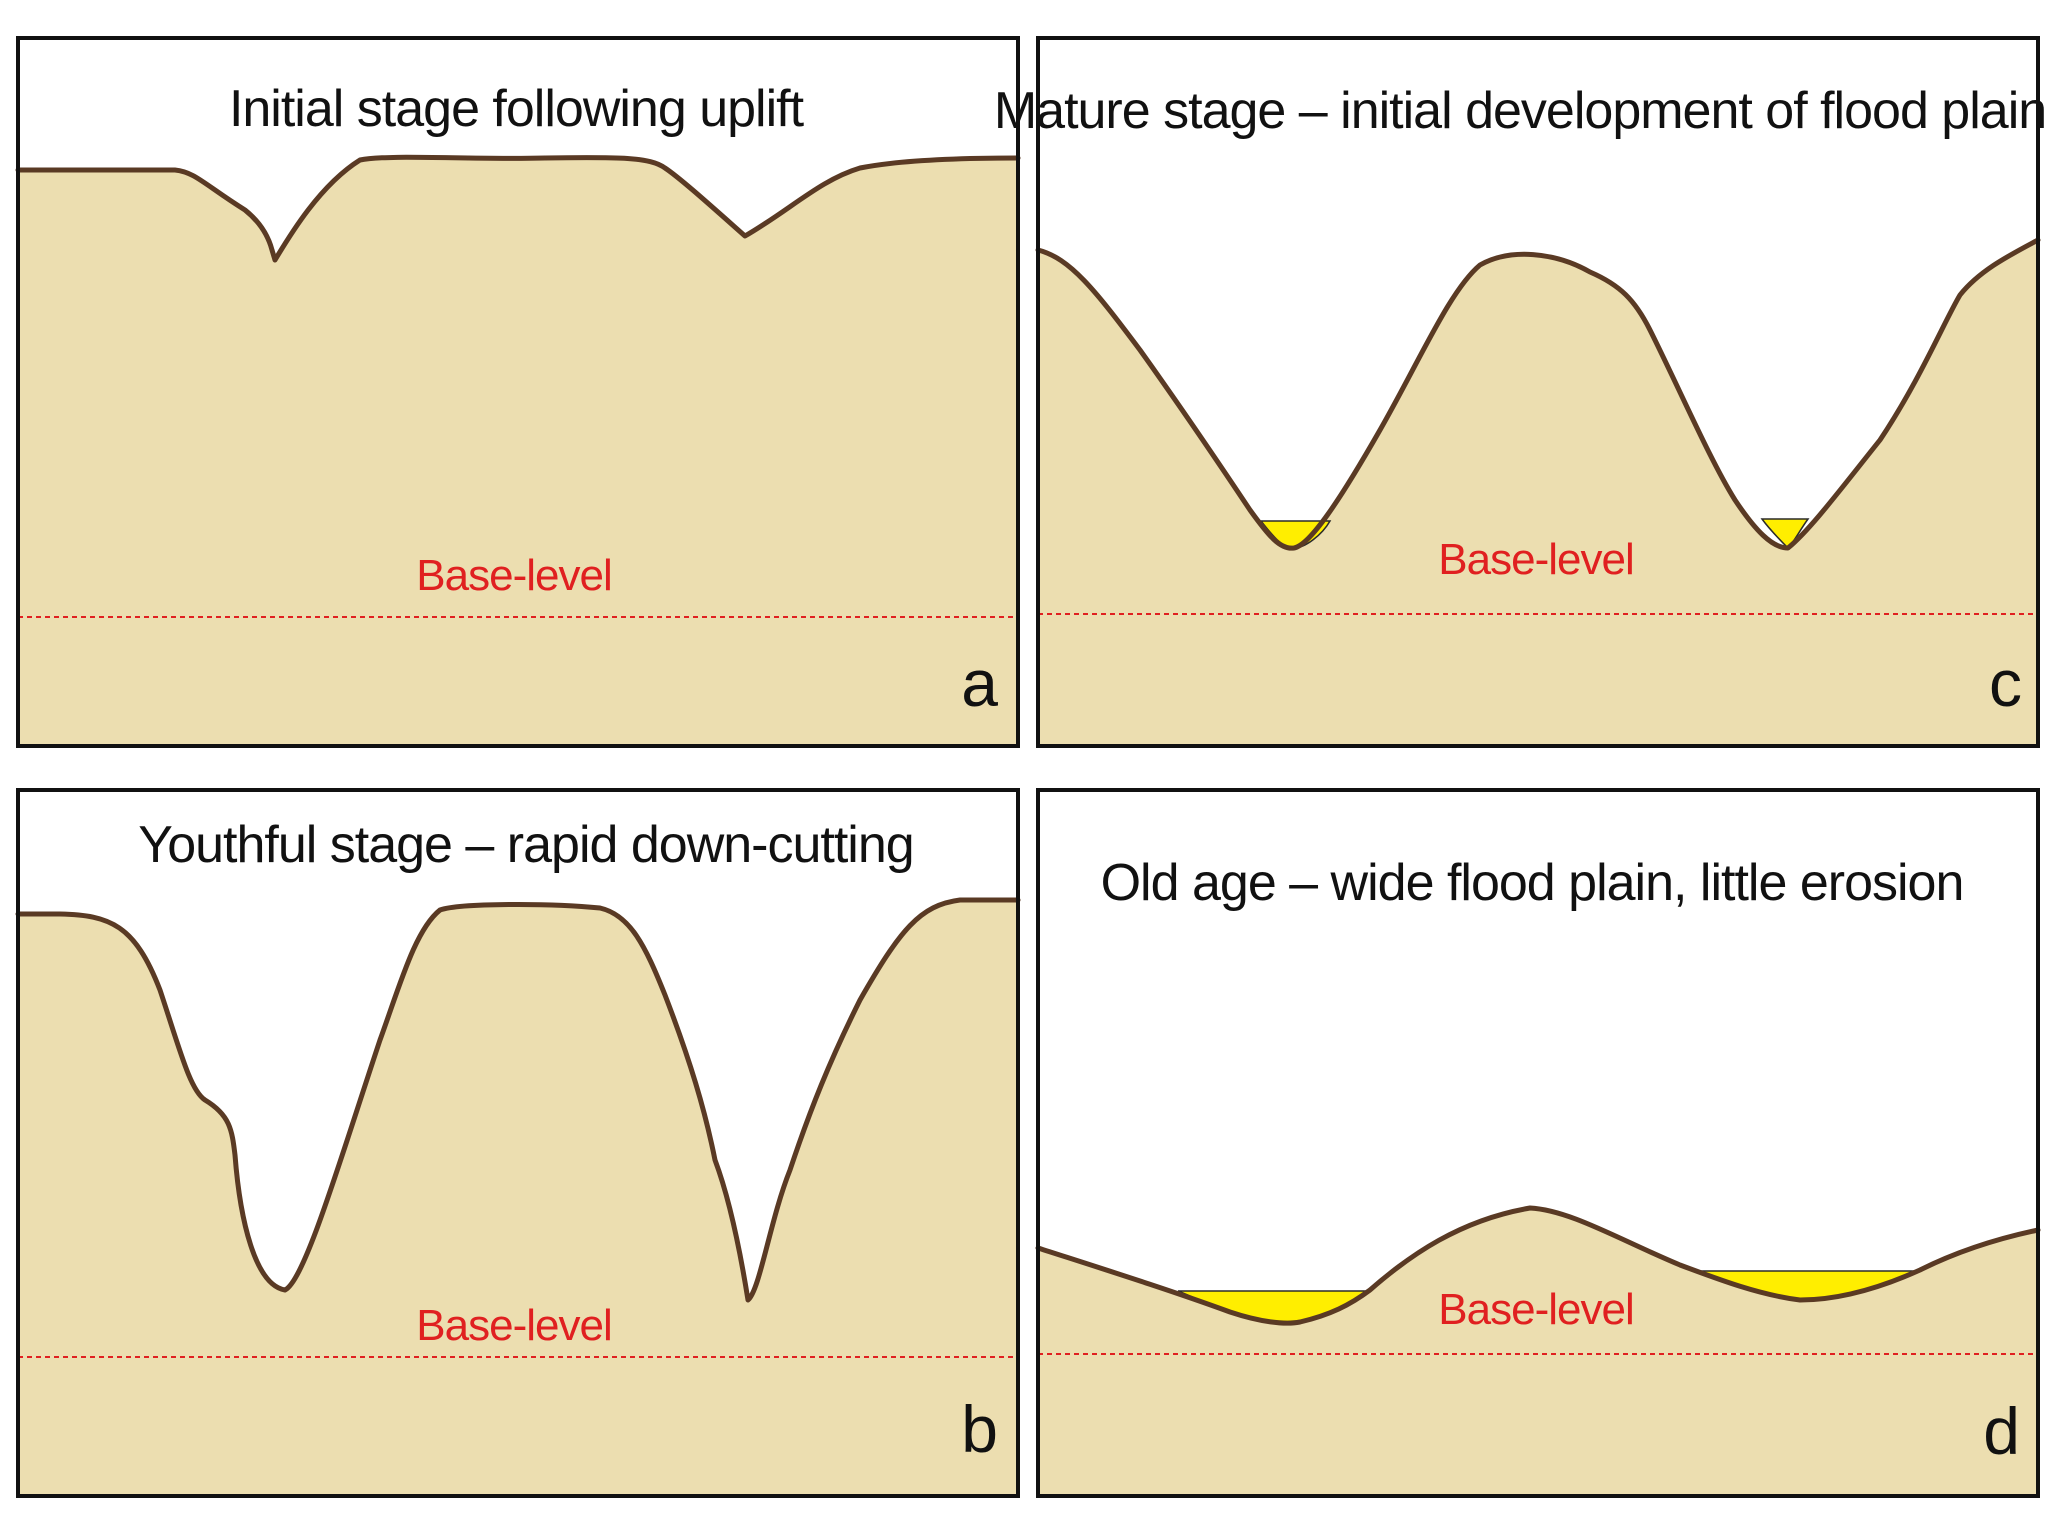 This screenshot has height=1536, width=2048. Describe the element at coordinates (1538, 1265) in the screenshot. I see `panel-d-surface-line` at that location.